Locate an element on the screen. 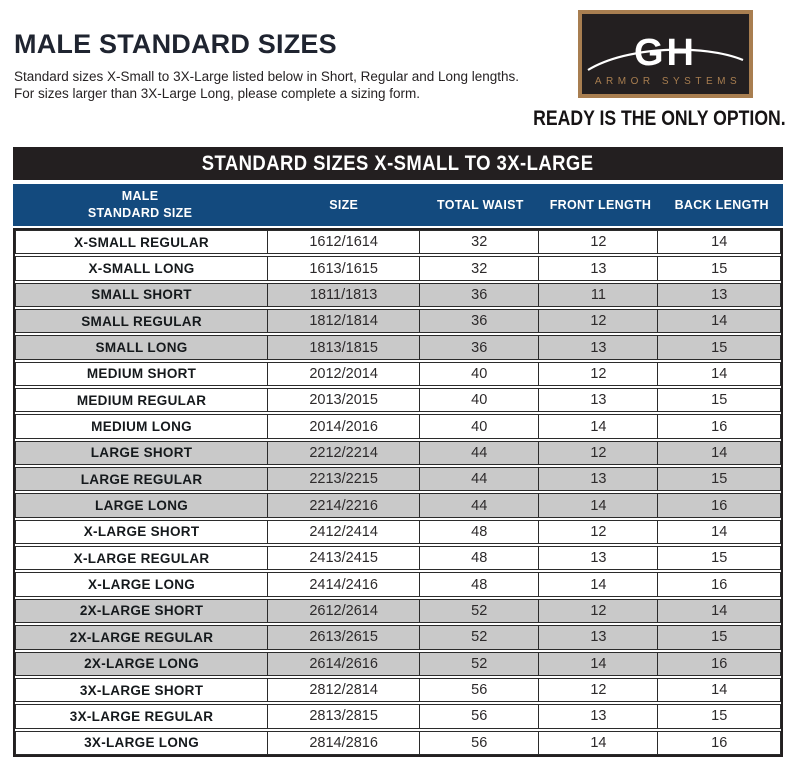 This screenshot has height=760, width=794. cell-size: 2013/2015 is located at coordinates (344, 400).